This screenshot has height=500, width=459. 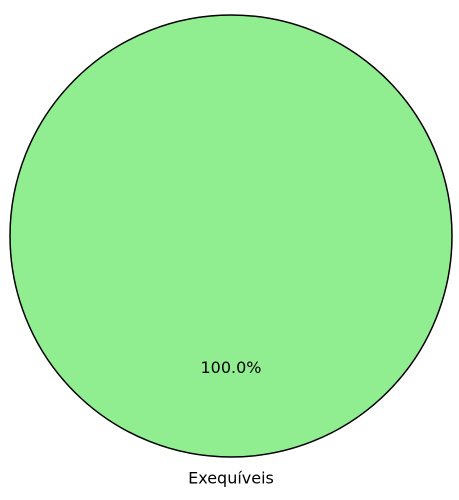 What do you see at coordinates (230, 367) in the screenshot?
I see `pie-percent-label-0: 100.0%` at bounding box center [230, 367].